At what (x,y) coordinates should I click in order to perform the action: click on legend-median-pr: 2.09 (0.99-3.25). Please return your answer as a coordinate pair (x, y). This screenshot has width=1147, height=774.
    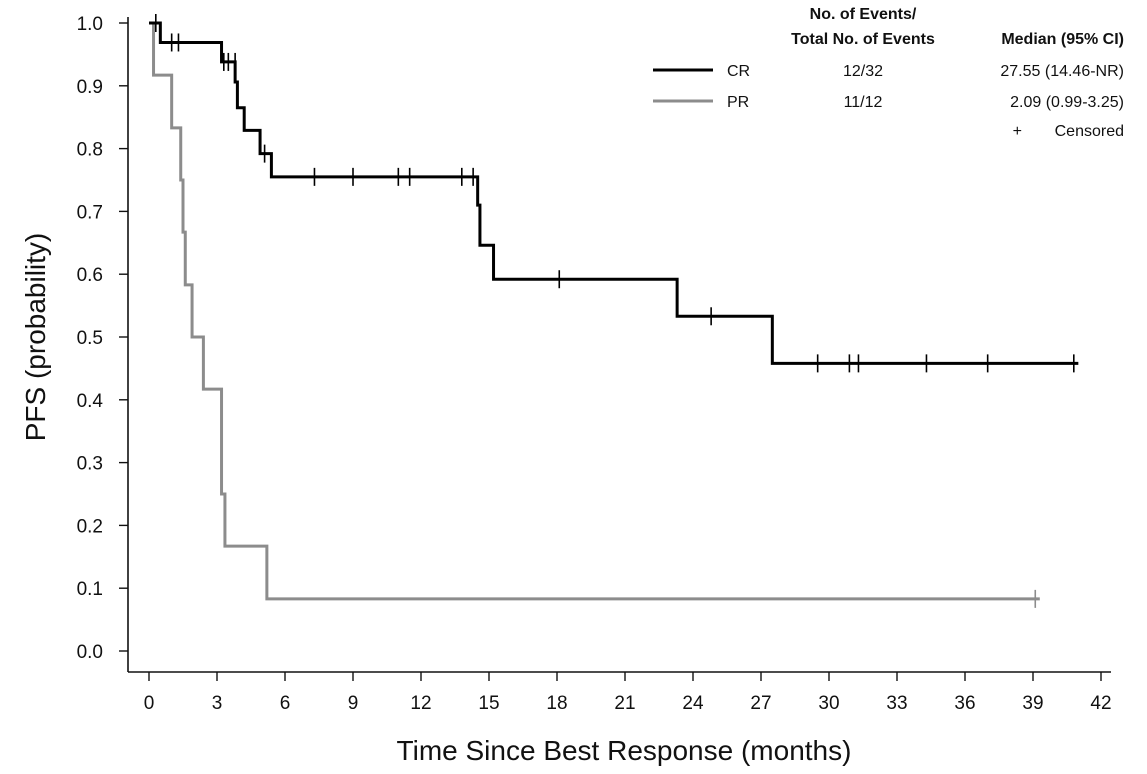
    Looking at the image, I should click on (1067, 102).